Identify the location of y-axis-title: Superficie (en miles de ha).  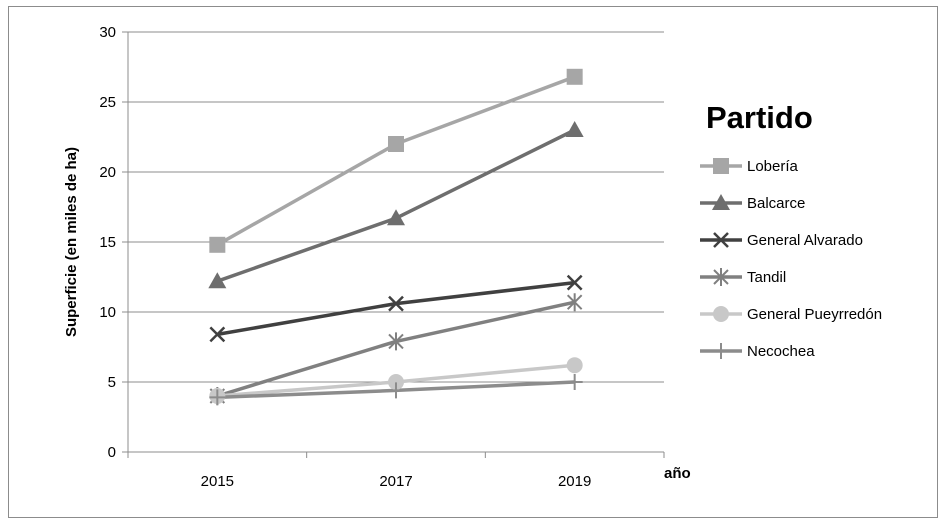
(71, 242).